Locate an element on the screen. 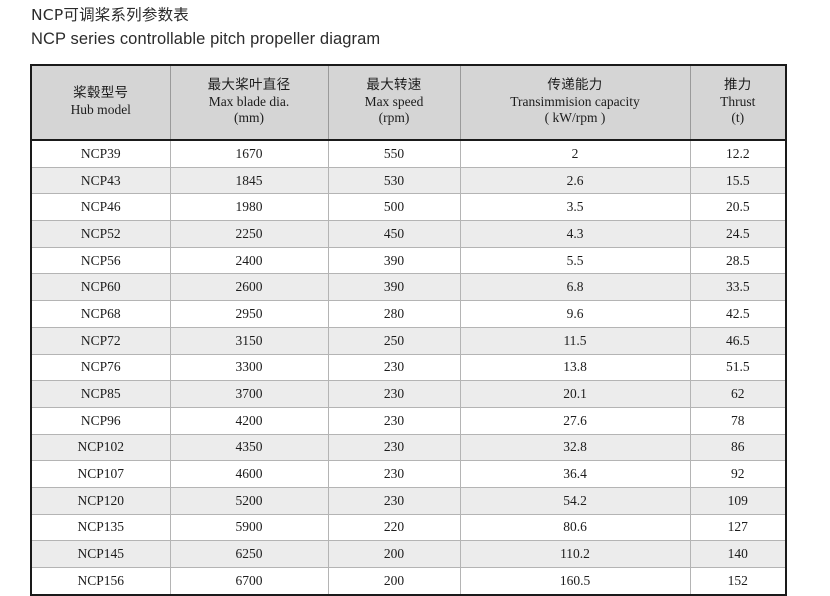  cell-hub-model: NCP72 is located at coordinates (101, 341).